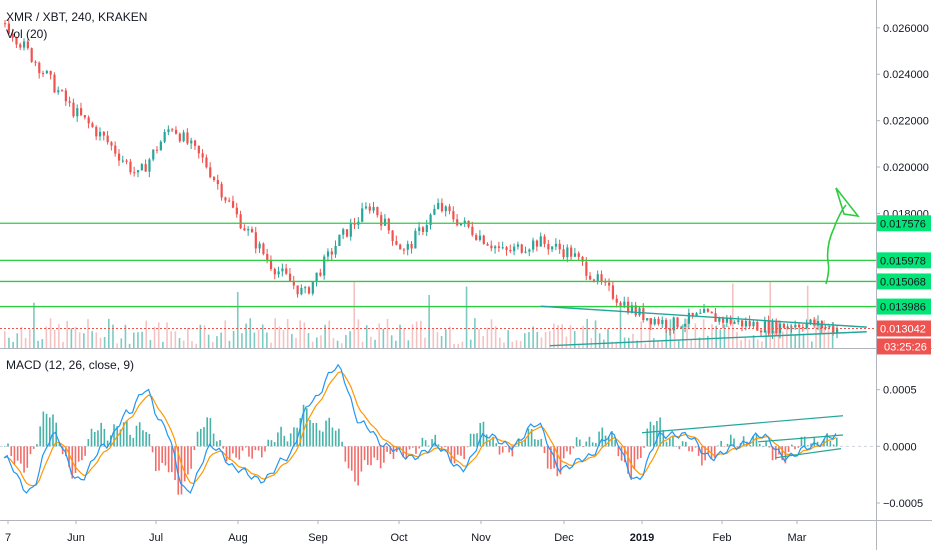  What do you see at coordinates (905, 347) in the screenshot?
I see `countdown-label: 03:25:26` at bounding box center [905, 347].